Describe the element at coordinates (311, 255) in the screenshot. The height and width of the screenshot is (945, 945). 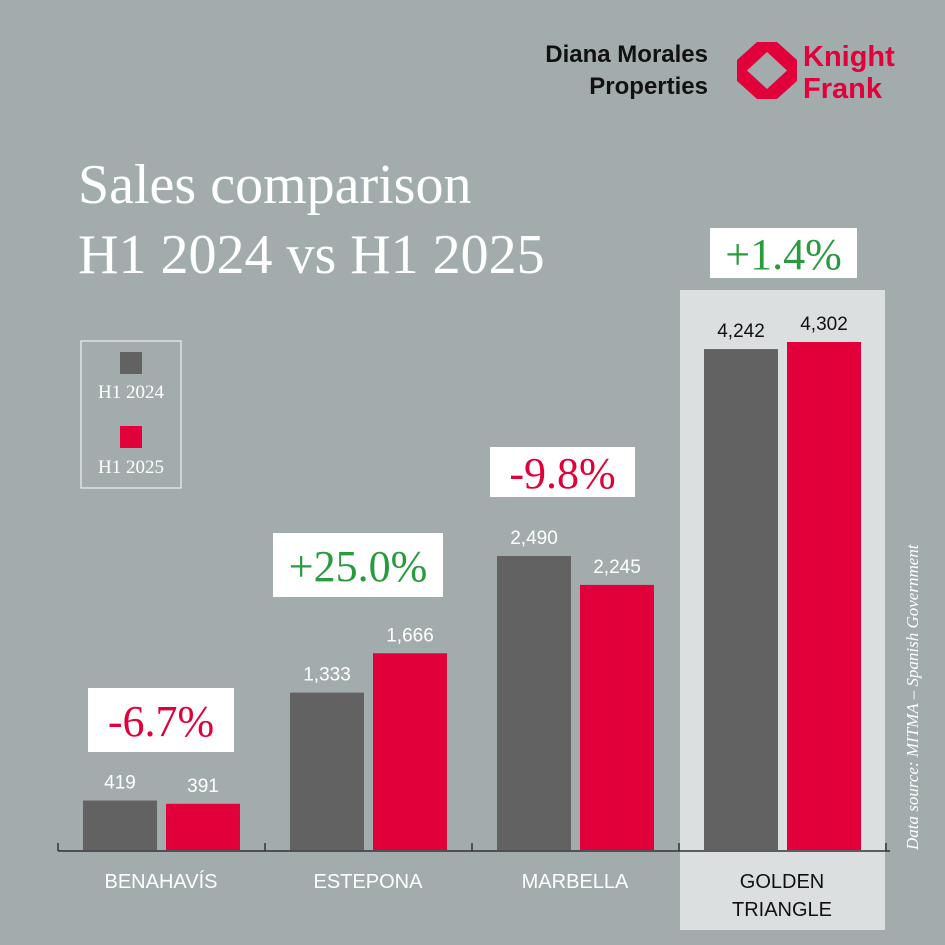
I see `title-line2: H1 2024 vs H1 2025` at that location.